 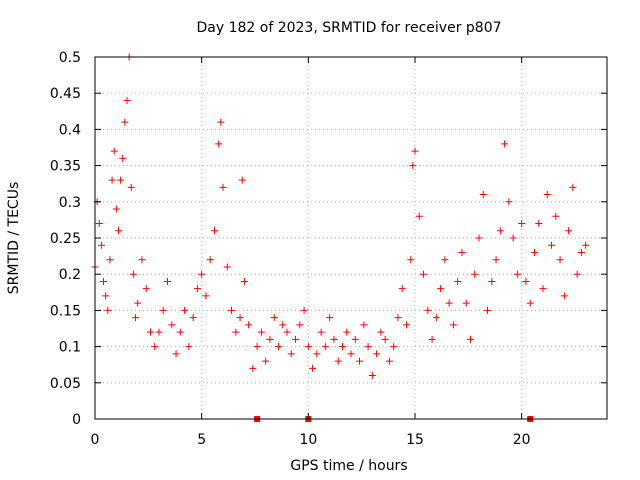 I want to click on x-tick-label: 15, so click(x=415, y=440).